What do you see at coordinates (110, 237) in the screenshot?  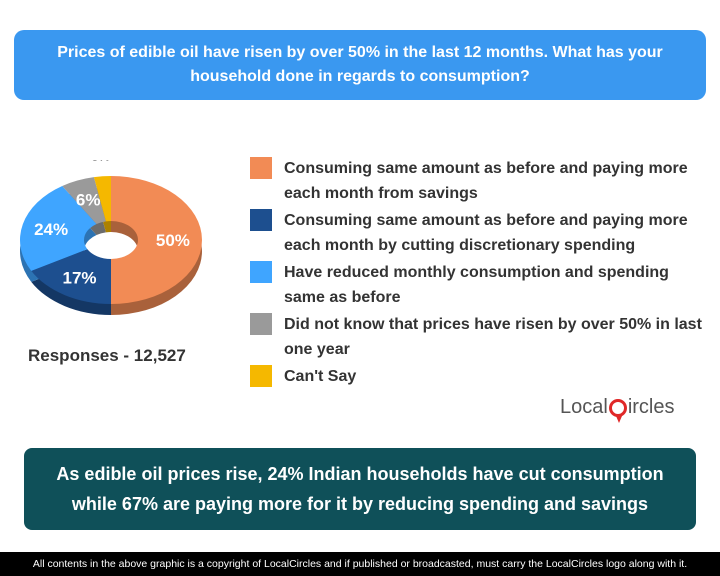 I see `donut-chart: 50% 17% 24% 6% 3%` at bounding box center [110, 237].